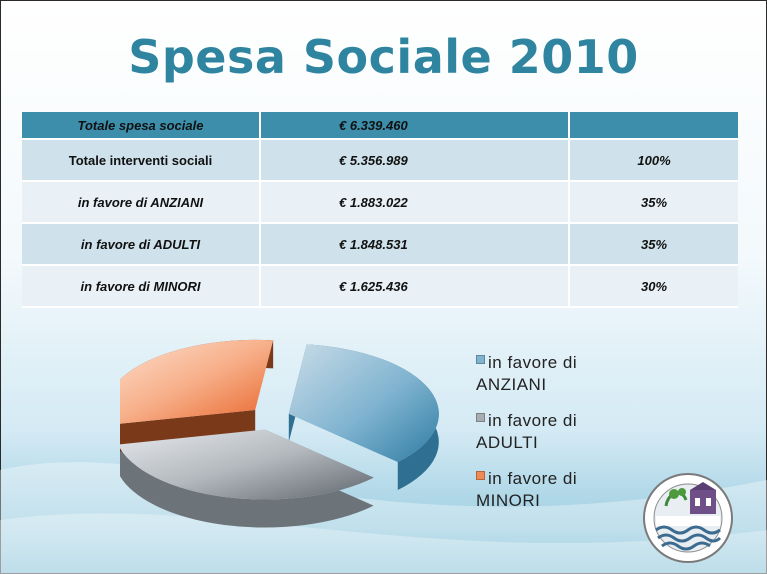 The width and height of the screenshot is (767, 574). I want to click on legend-item-adulti: in favore di ADULTI, so click(551, 432).